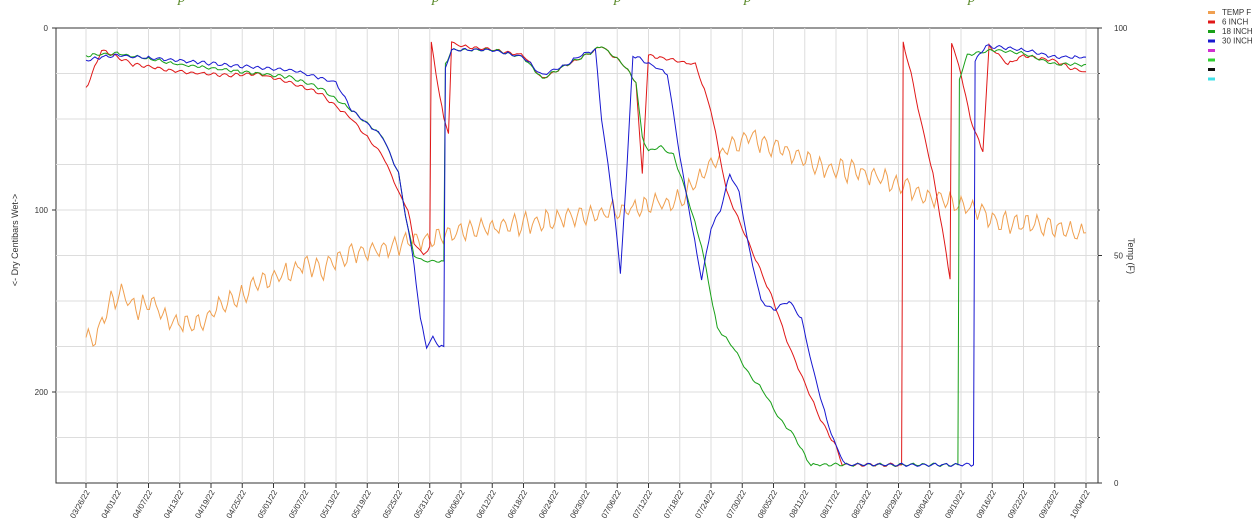 The image size is (1258, 531). I want to click on x-tick-label: 07/06/22, so click(612, 504).